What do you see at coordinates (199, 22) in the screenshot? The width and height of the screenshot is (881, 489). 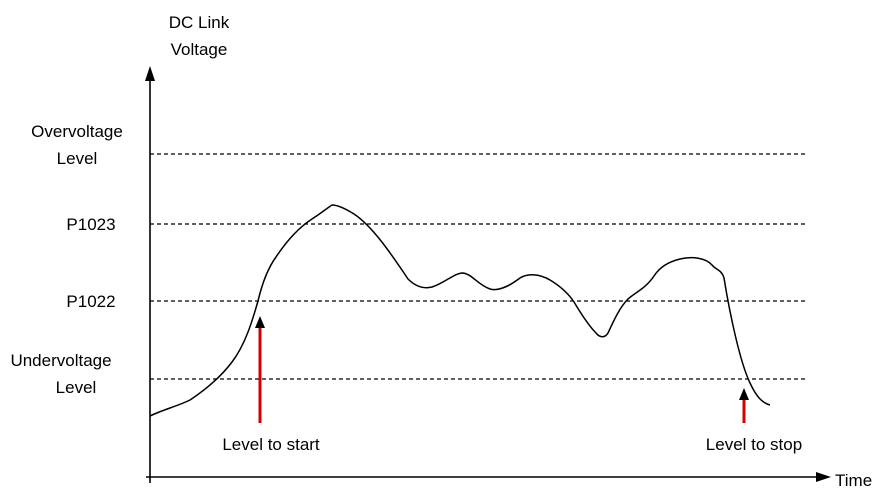 I see `y-axis-label-line1: DC Link` at bounding box center [199, 22].